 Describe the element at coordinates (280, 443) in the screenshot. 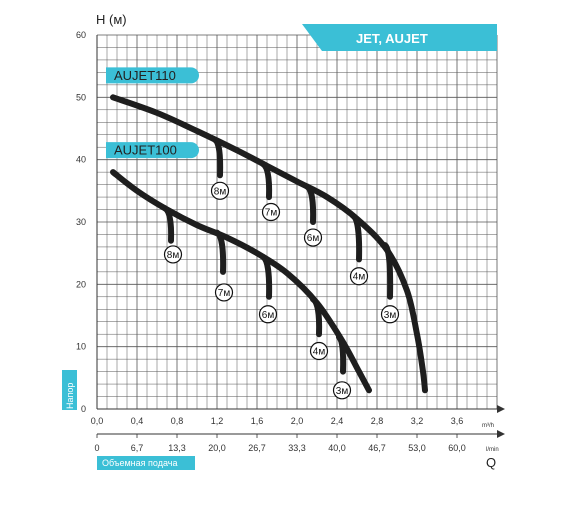

I see `secondary-x-tick-labels: 0 6,7 13,3 20,0 26,7 33,3 40,0 46,7 53,0 60,0` at that location.